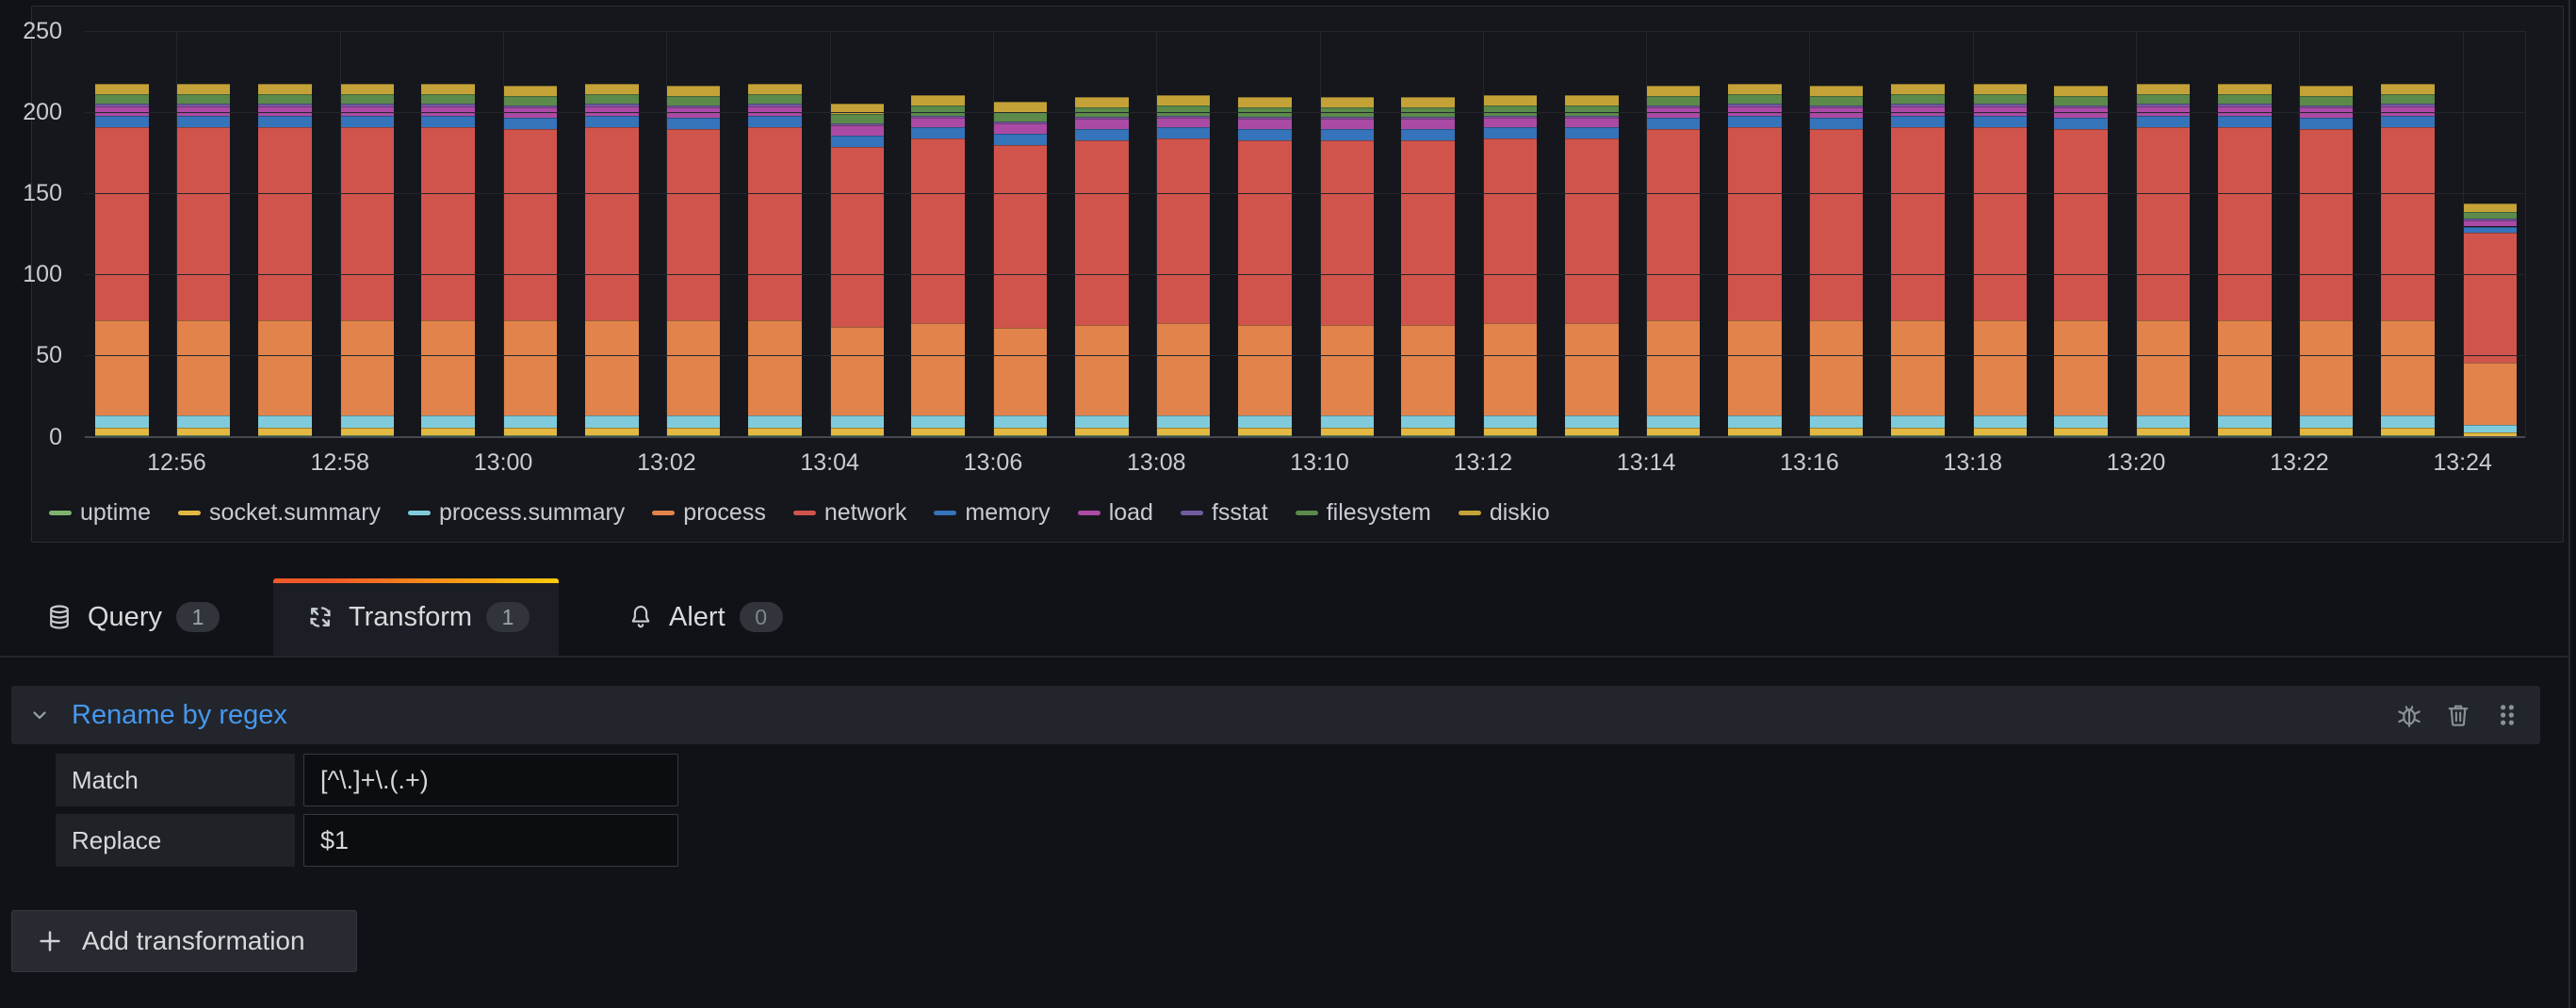 This screenshot has width=2576, height=1008. Describe the element at coordinates (2409, 715) in the screenshot. I see `debug-icon` at that location.